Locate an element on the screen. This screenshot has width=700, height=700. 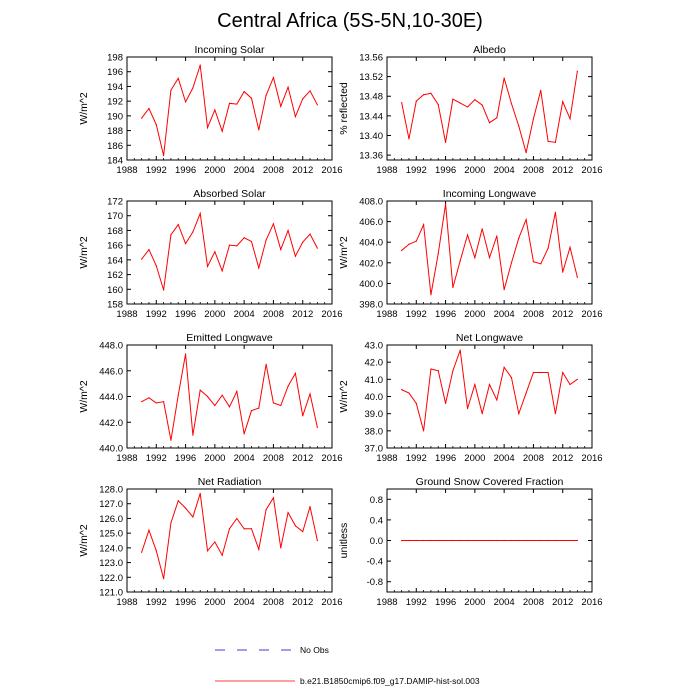
y-tick-label: 440.0 is located at coordinates (111, 449).